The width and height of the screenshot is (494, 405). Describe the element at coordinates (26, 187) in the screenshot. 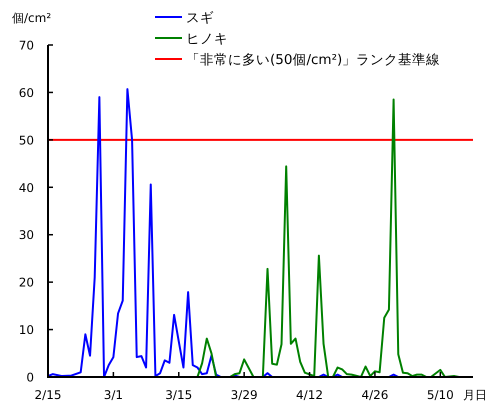

I see `y-tick-label: 40` at that location.